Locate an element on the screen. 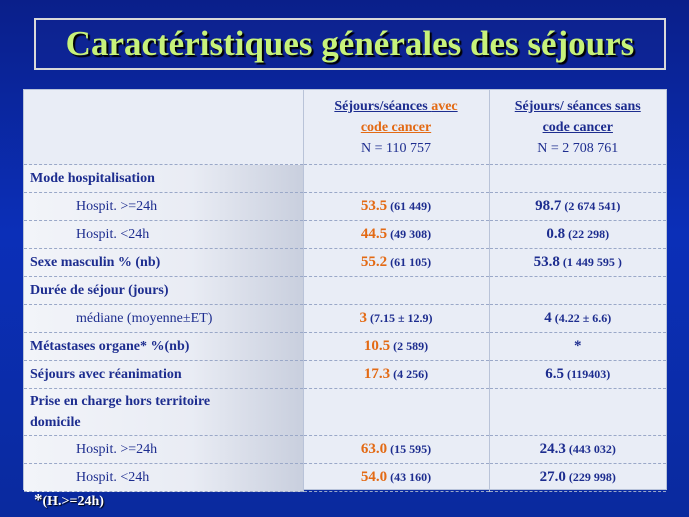 The image size is (689, 517). header-without-cancer-line2: code cancer is located at coordinates (577, 127).